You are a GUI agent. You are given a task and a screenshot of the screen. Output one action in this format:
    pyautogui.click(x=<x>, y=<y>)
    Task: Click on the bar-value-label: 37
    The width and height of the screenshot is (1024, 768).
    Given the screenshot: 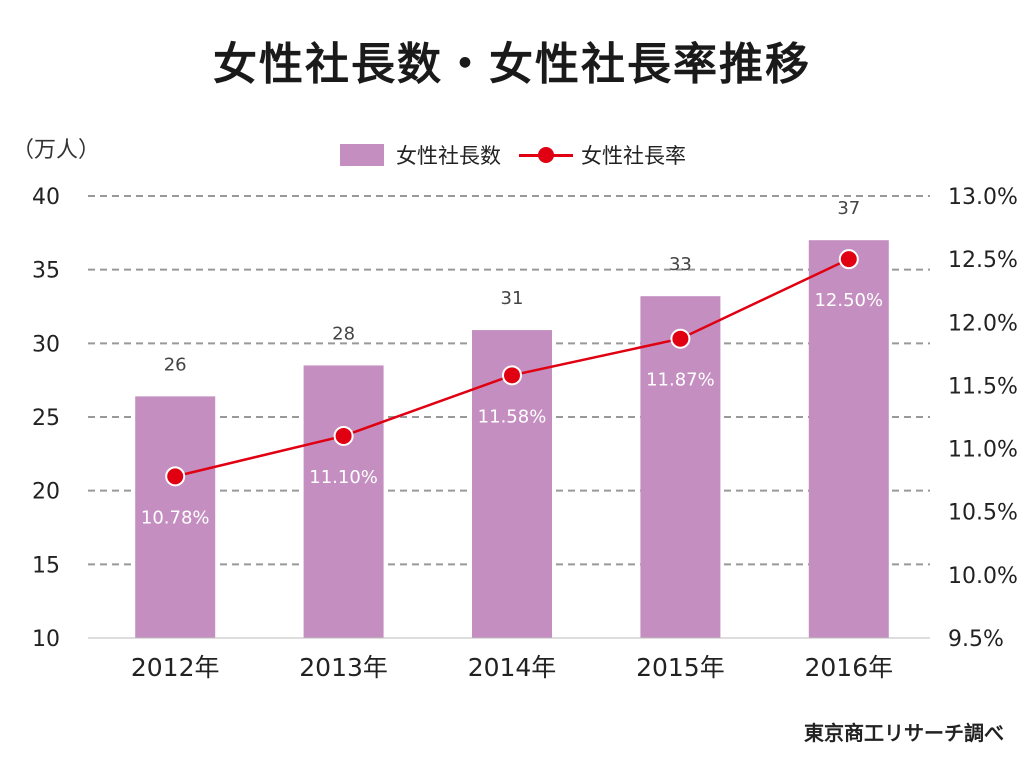 What is the action you would take?
    pyautogui.click(x=848, y=208)
    